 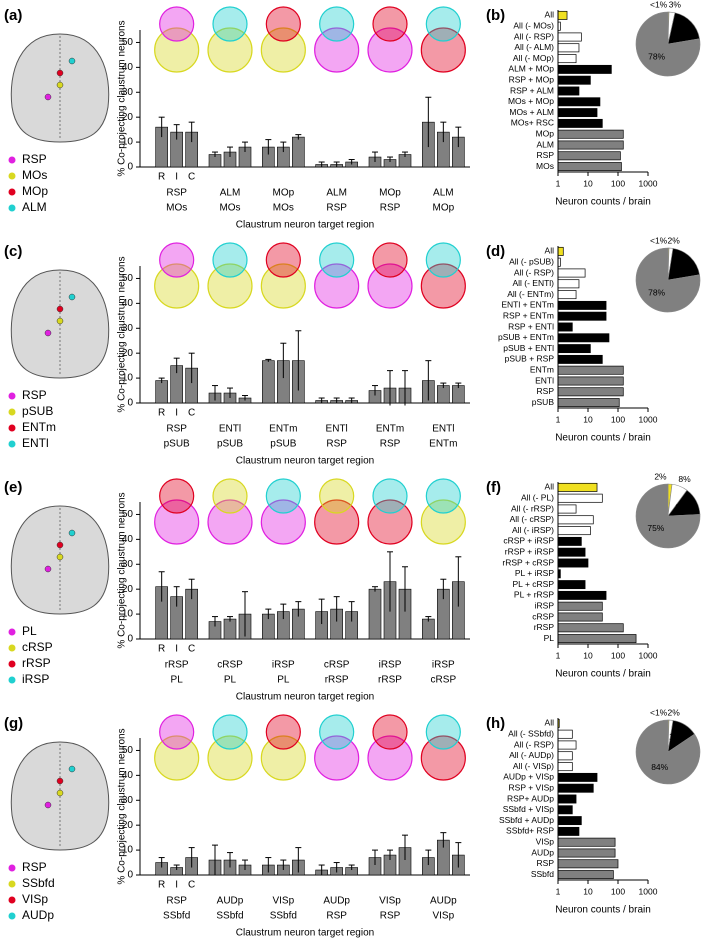 What do you see at coordinates (528, 315) in the screenshot?
I see `y-category-label: RSP + ENTm` at bounding box center [528, 315].